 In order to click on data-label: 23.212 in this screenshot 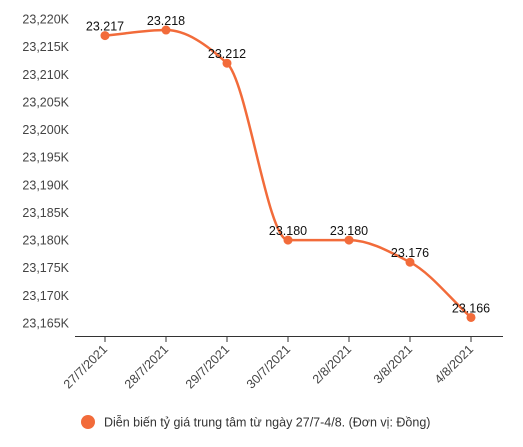, I will do `click(227, 54)`.